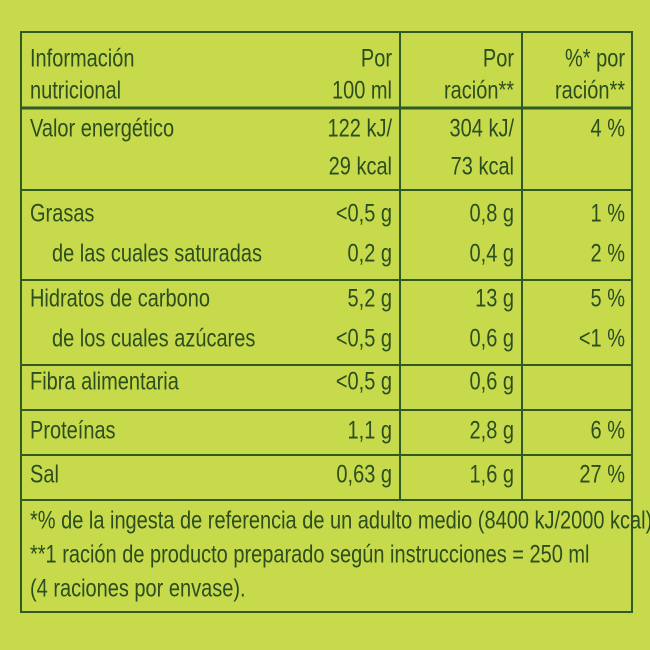  I want to click on cell-text: %* por, so click(595, 59).